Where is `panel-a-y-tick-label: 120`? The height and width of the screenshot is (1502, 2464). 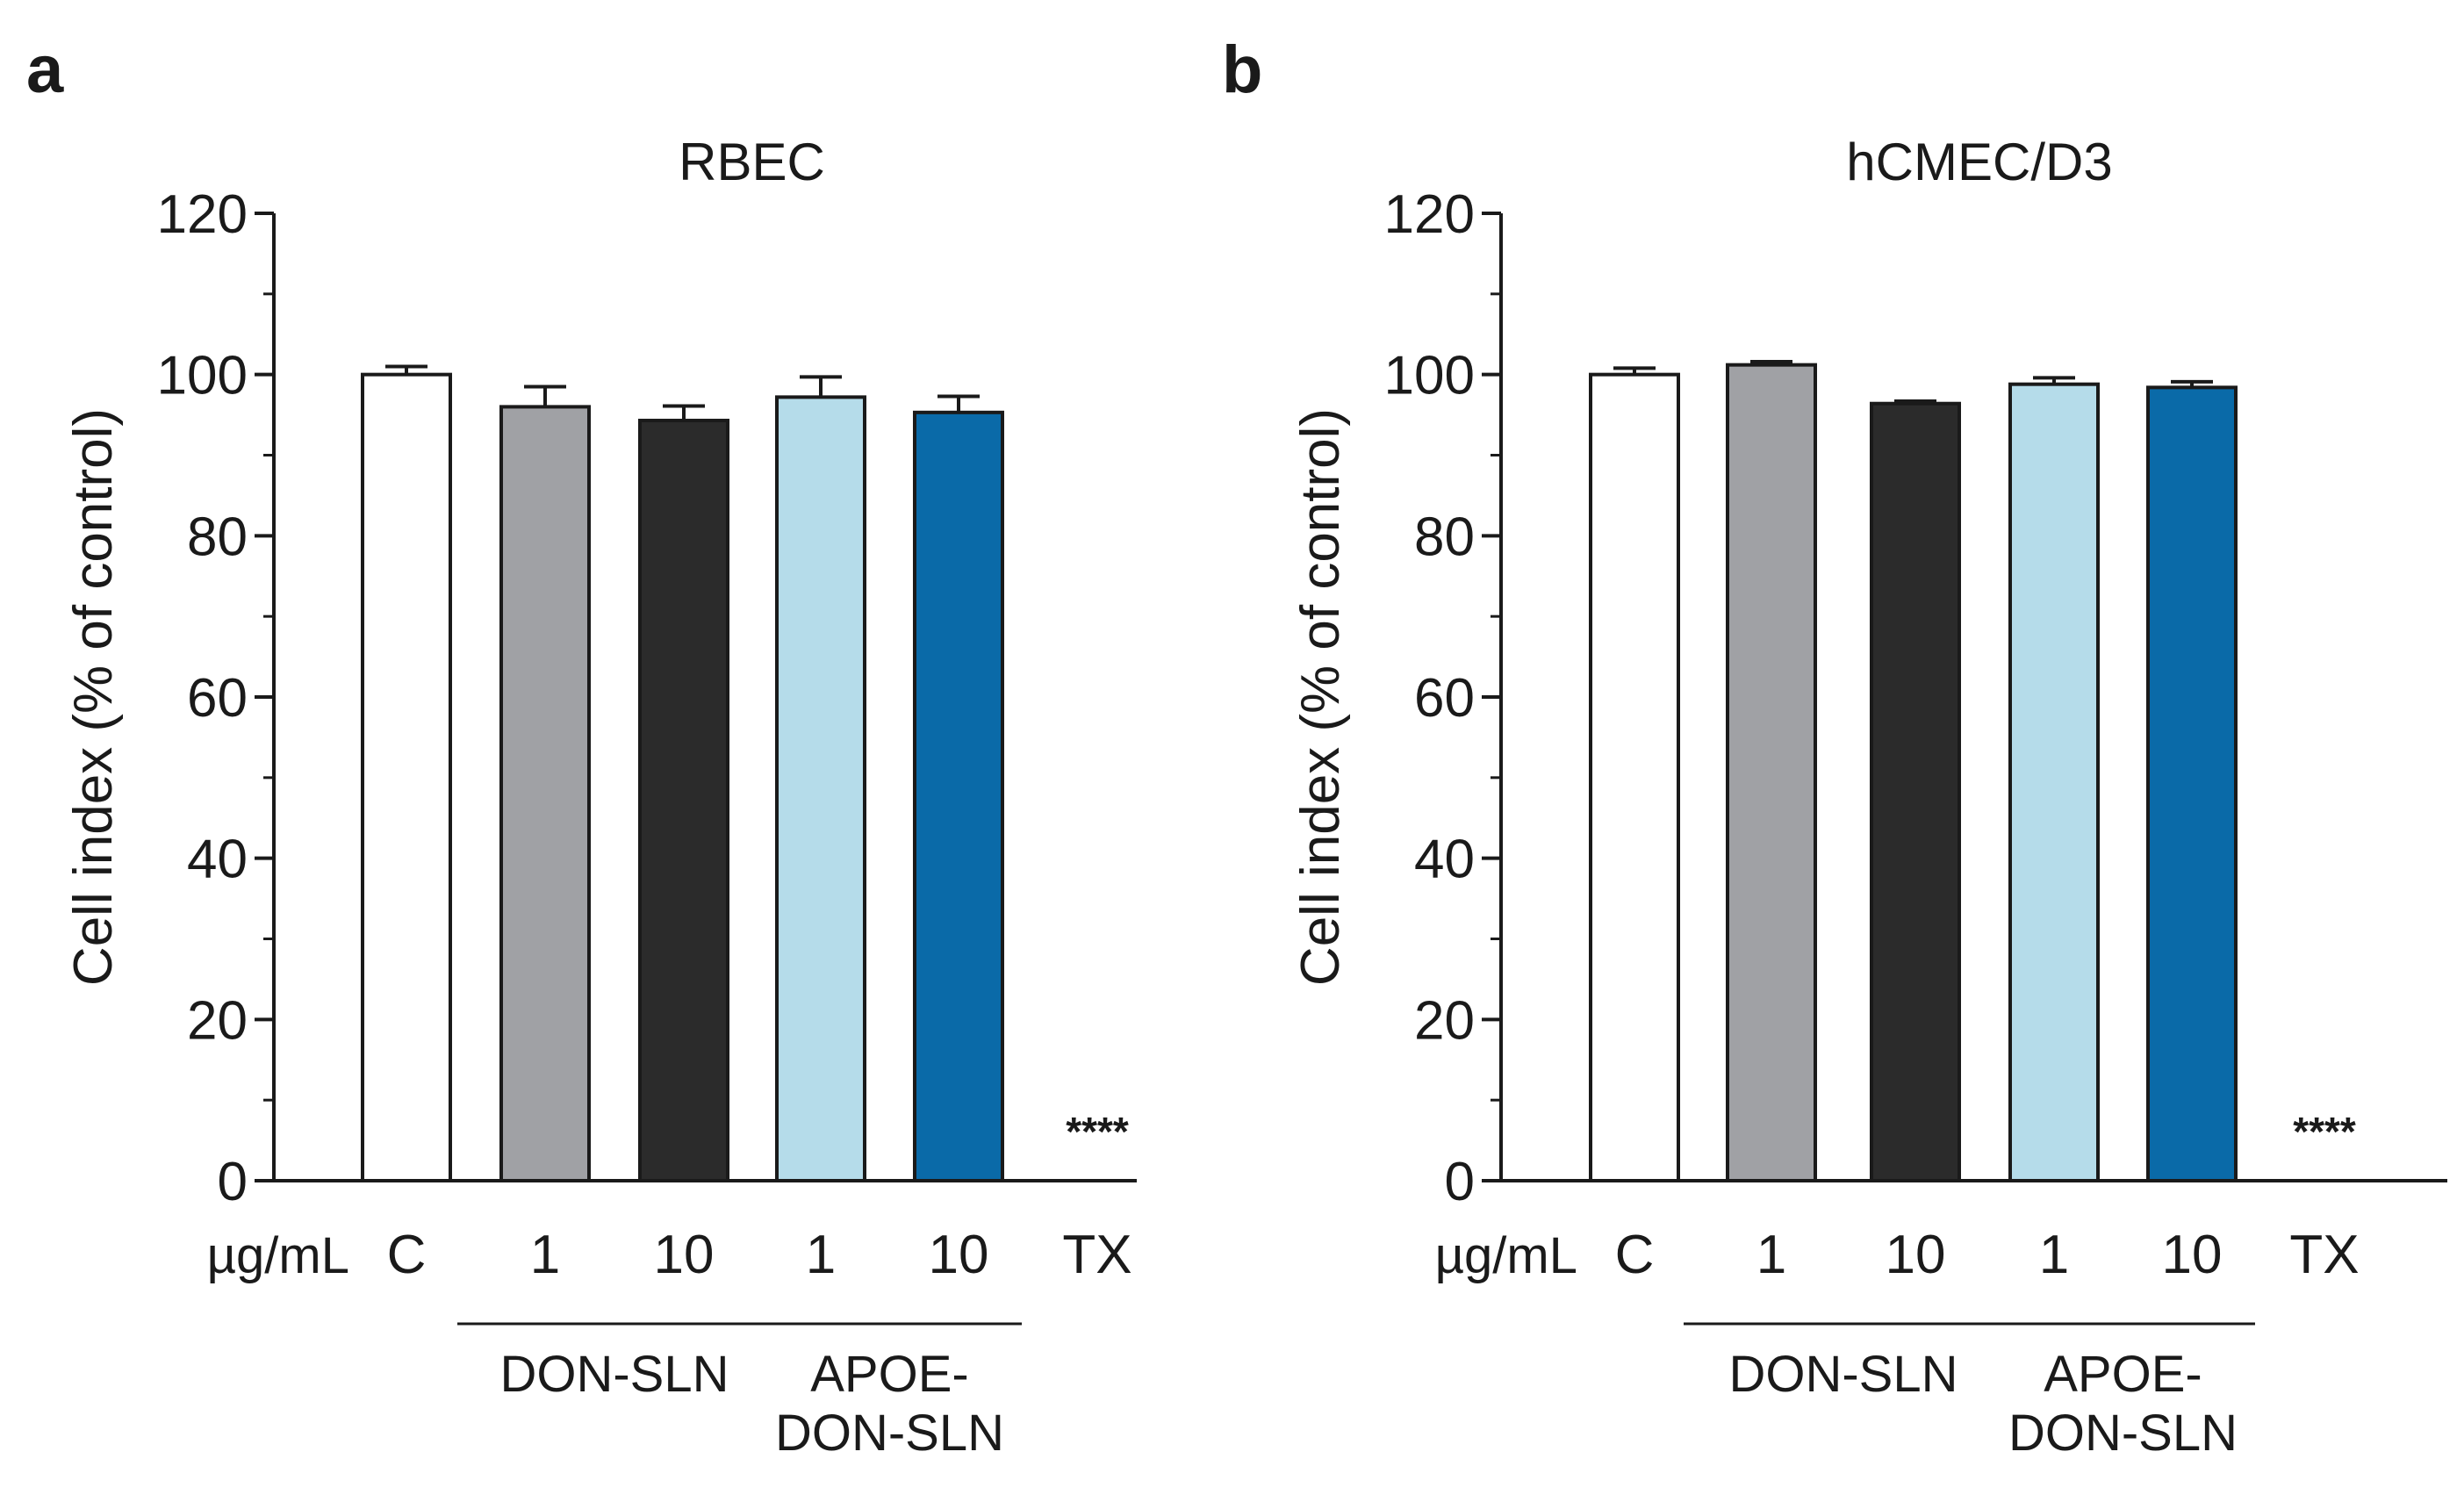
panel-a-y-tick-label: 120 is located at coordinates (202, 215).